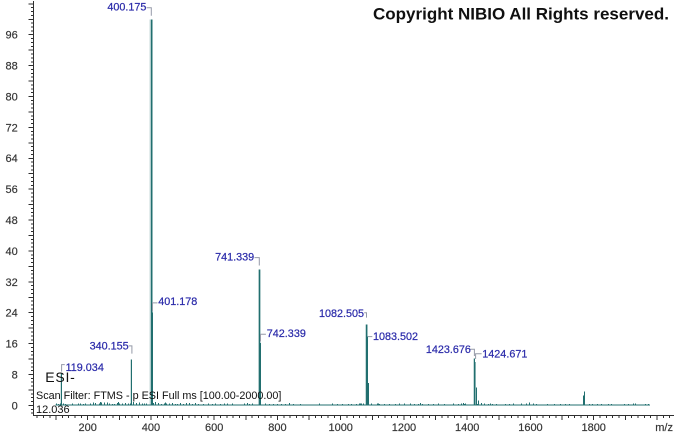 This screenshot has width=674, height=439. I want to click on svg-text: 1800, so click(593, 428).